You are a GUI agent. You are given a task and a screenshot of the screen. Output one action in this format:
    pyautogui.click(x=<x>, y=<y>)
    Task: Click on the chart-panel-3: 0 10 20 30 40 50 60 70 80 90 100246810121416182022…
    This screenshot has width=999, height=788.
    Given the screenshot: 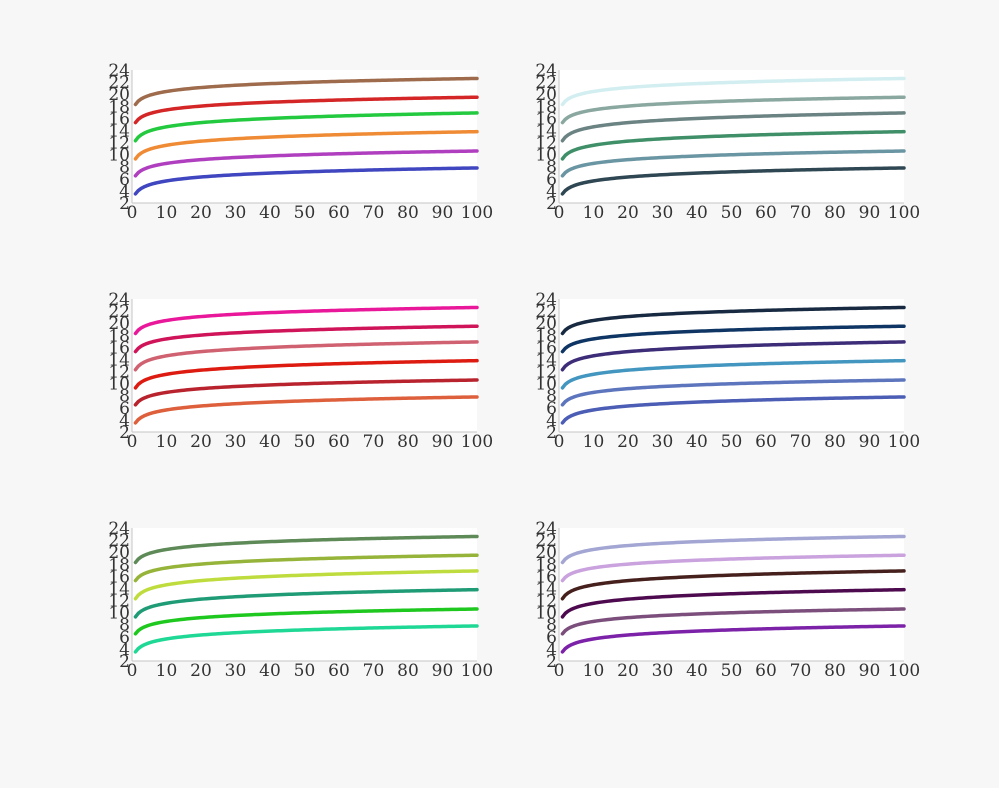 What is the action you would take?
    pyautogui.click(x=300, y=371)
    